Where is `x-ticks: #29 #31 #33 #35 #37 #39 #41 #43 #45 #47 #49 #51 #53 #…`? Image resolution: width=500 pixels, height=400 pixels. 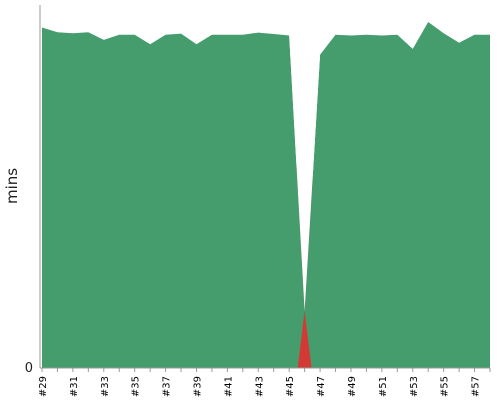
x-ticks: #29 #31 #33 #35 #37 #39 #41 #43 #45 #47 #49 #51 #53 #… is located at coordinates (264, 382).